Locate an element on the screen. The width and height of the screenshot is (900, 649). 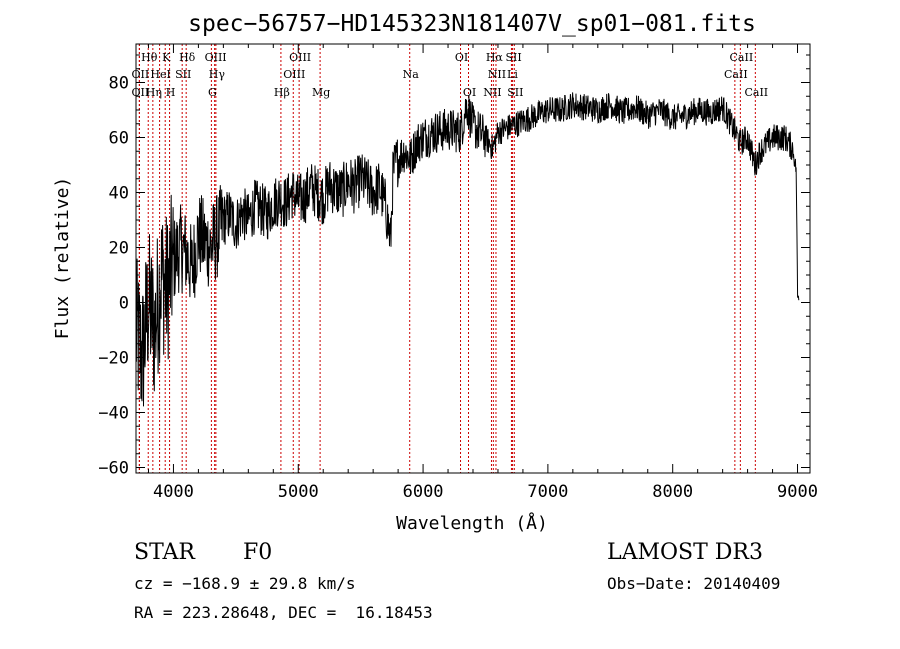
survey-name: LAMOST DR3 is located at coordinates (685, 552).